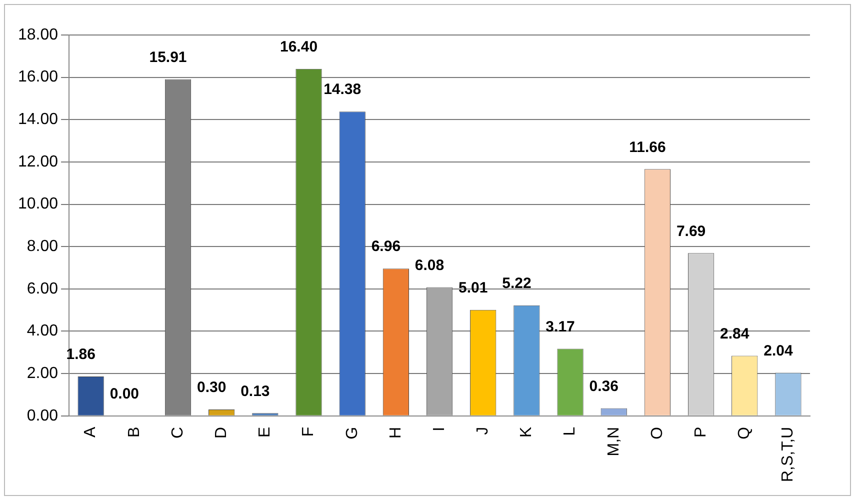 This screenshot has width=855, height=500. Describe the element at coordinates (439, 429) in the screenshot. I see `x-tick-label: I` at that location.